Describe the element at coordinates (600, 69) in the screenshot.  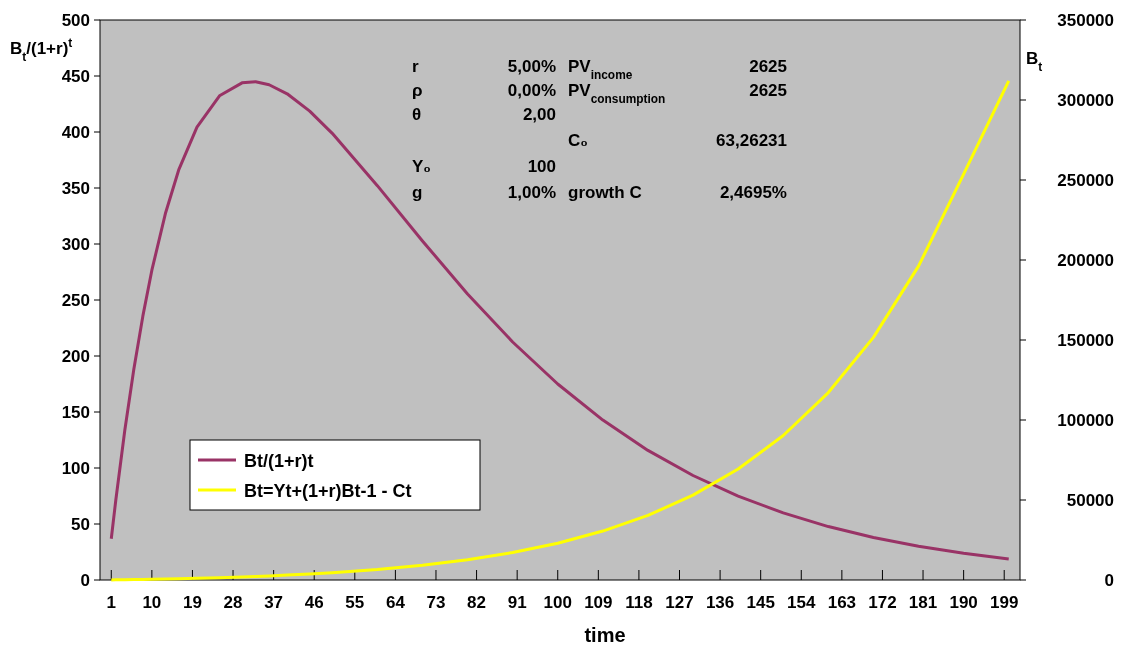
I see `annotation: PV$_{income}$` at that location.